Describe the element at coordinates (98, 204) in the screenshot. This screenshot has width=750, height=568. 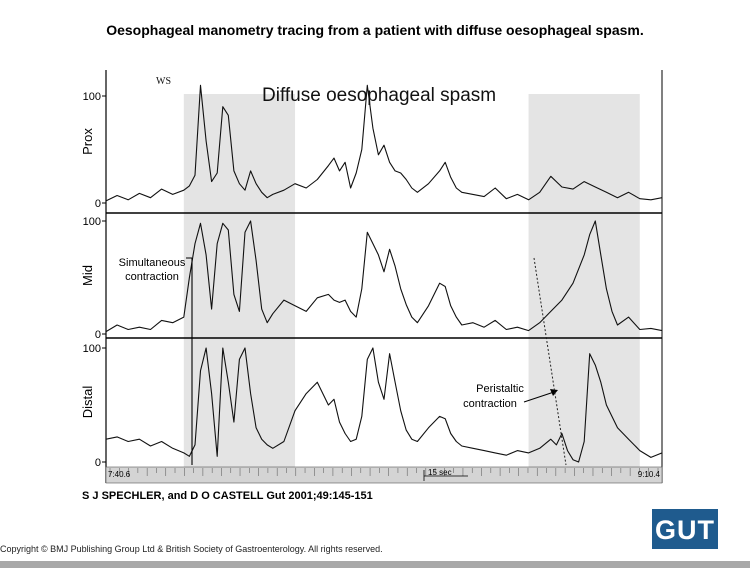
I see `y-tick-label-prox-0: 0` at that location.